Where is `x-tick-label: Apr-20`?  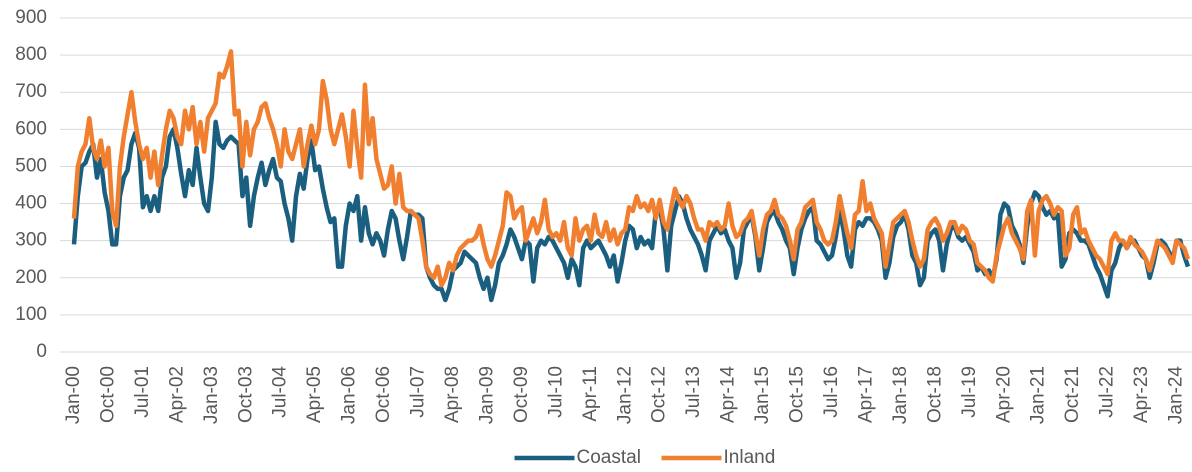
x-tick-label: Apr-20 is located at coordinates (1003, 394).